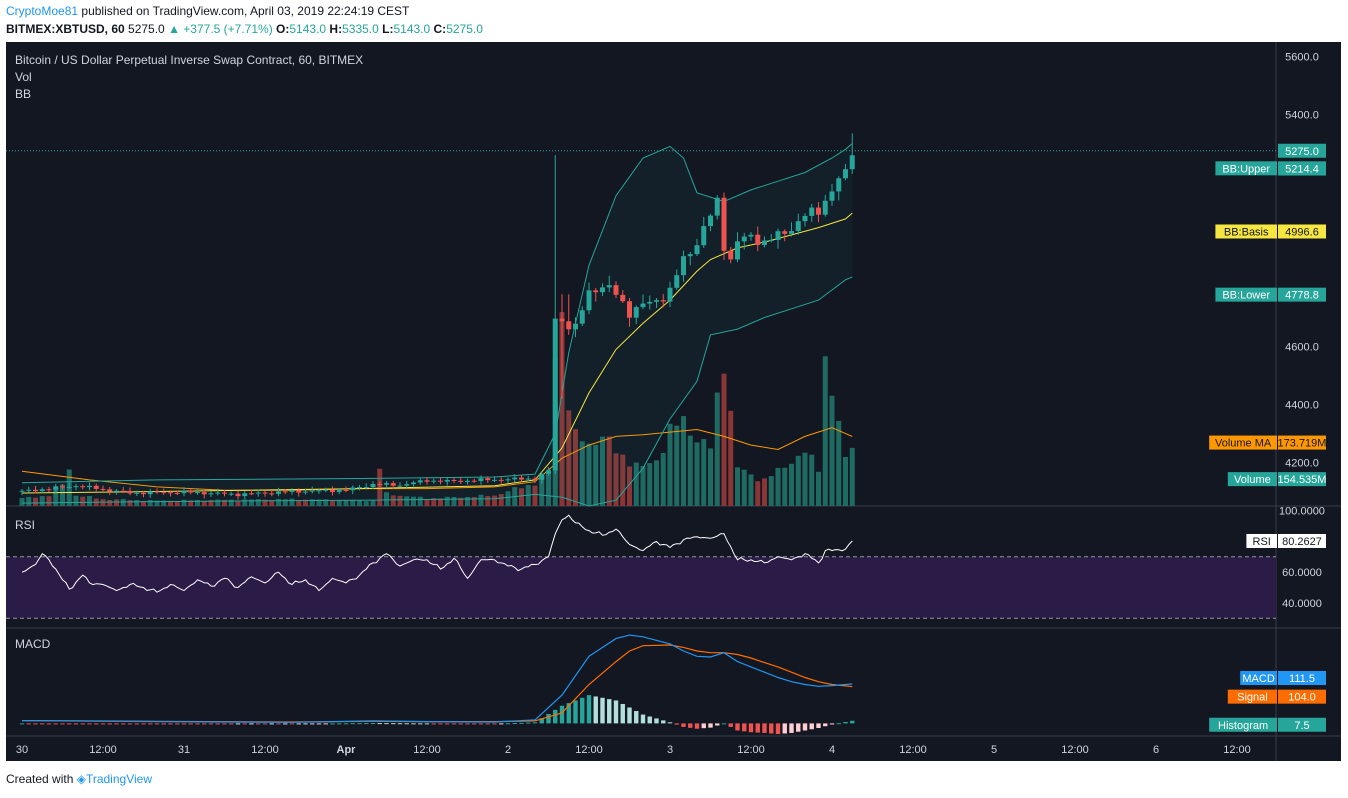  What do you see at coordinates (283, 29) in the screenshot?
I see `open-label: O:` at bounding box center [283, 29].